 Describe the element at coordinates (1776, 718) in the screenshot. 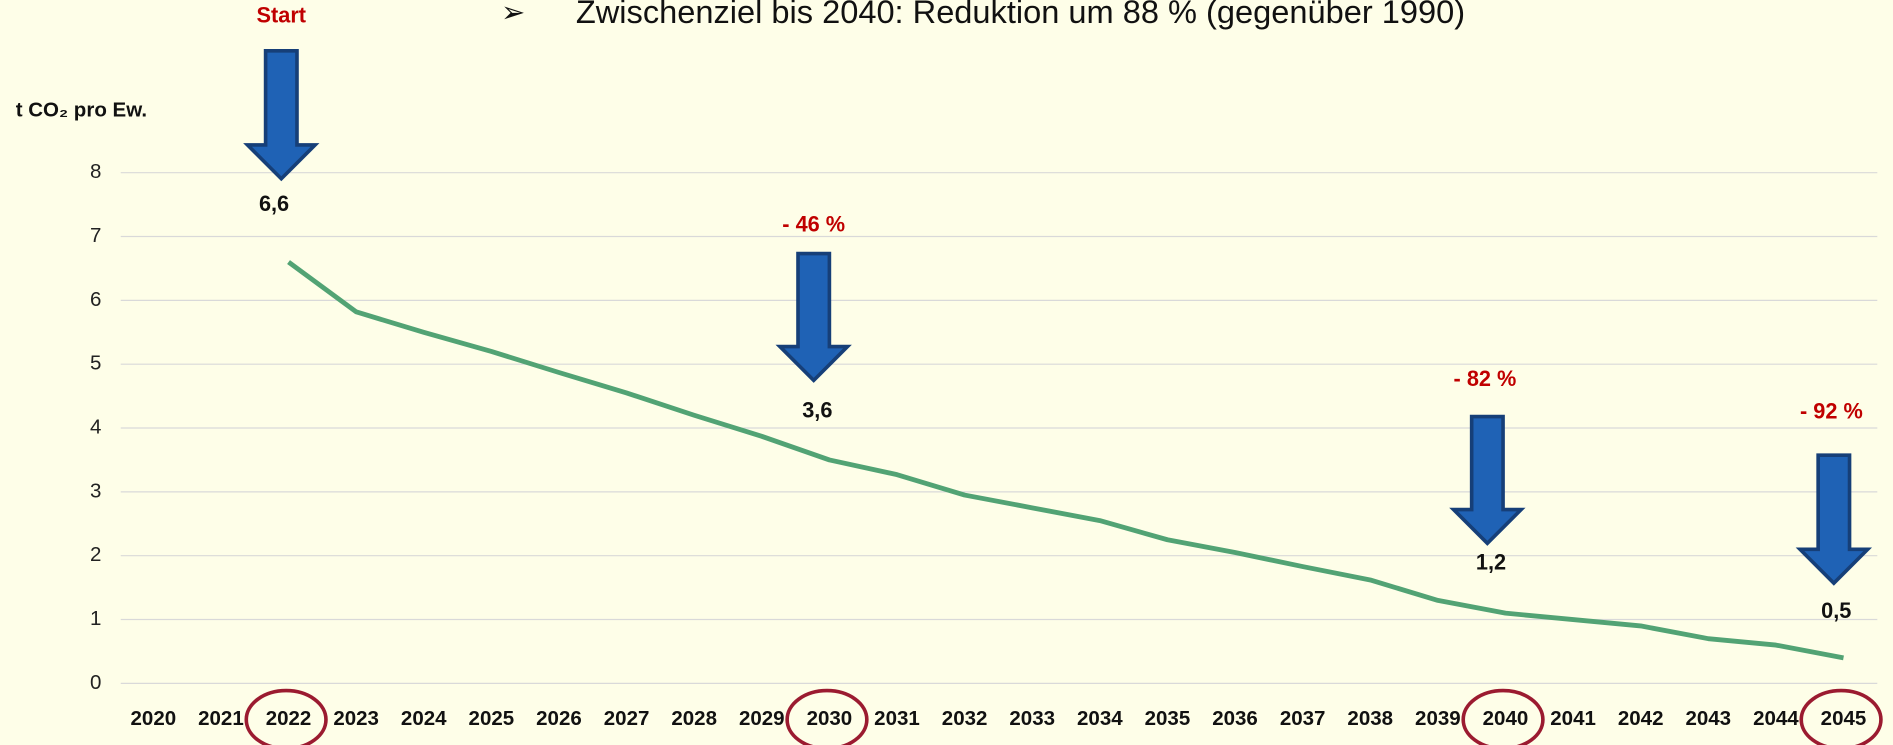

I see `x-tick-label: 2044` at that location.